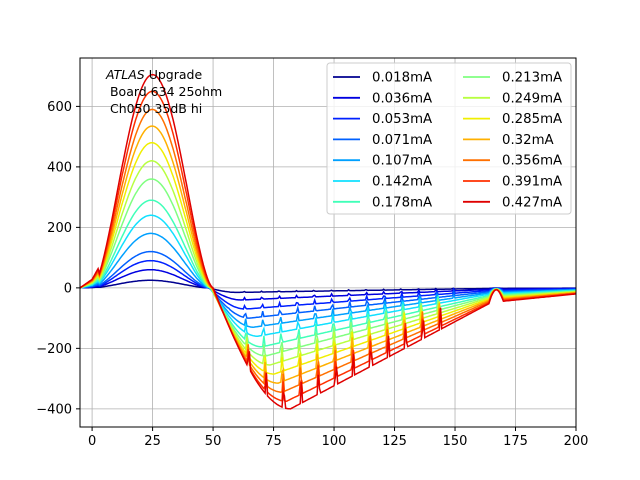 This screenshot has width=640, height=480. Describe the element at coordinates (125, 74) in the screenshot. I see `annotation-atlas: ATLAS` at that location.